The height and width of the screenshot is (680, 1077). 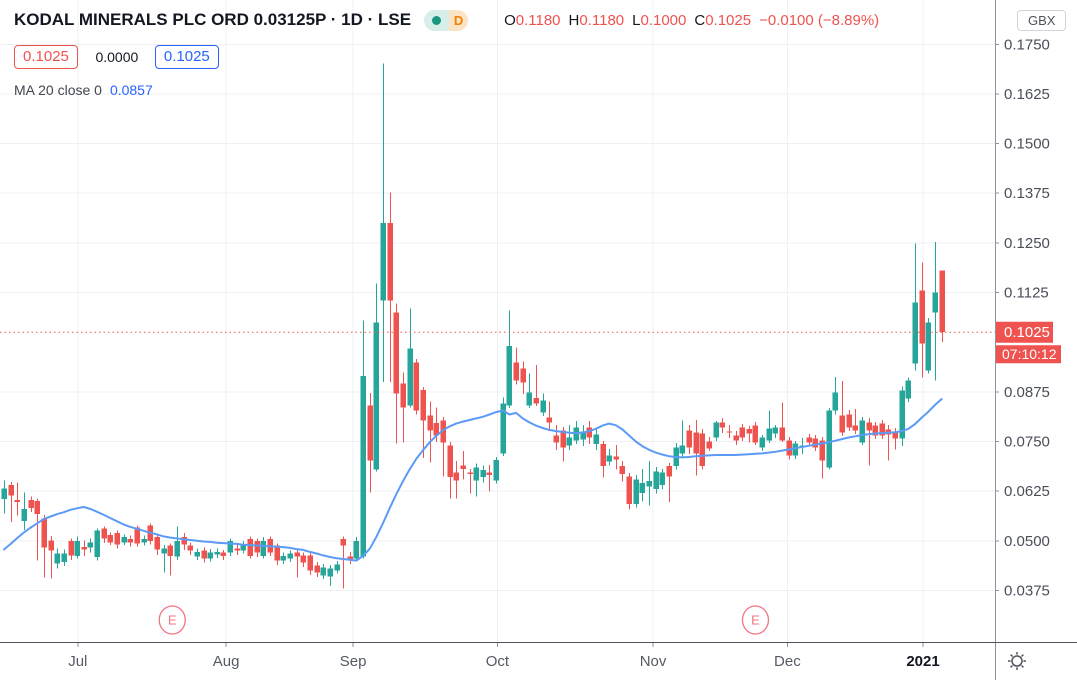 What do you see at coordinates (663, 20) in the screenshot?
I see `ohlc-low-value: 0.1000` at bounding box center [663, 20].